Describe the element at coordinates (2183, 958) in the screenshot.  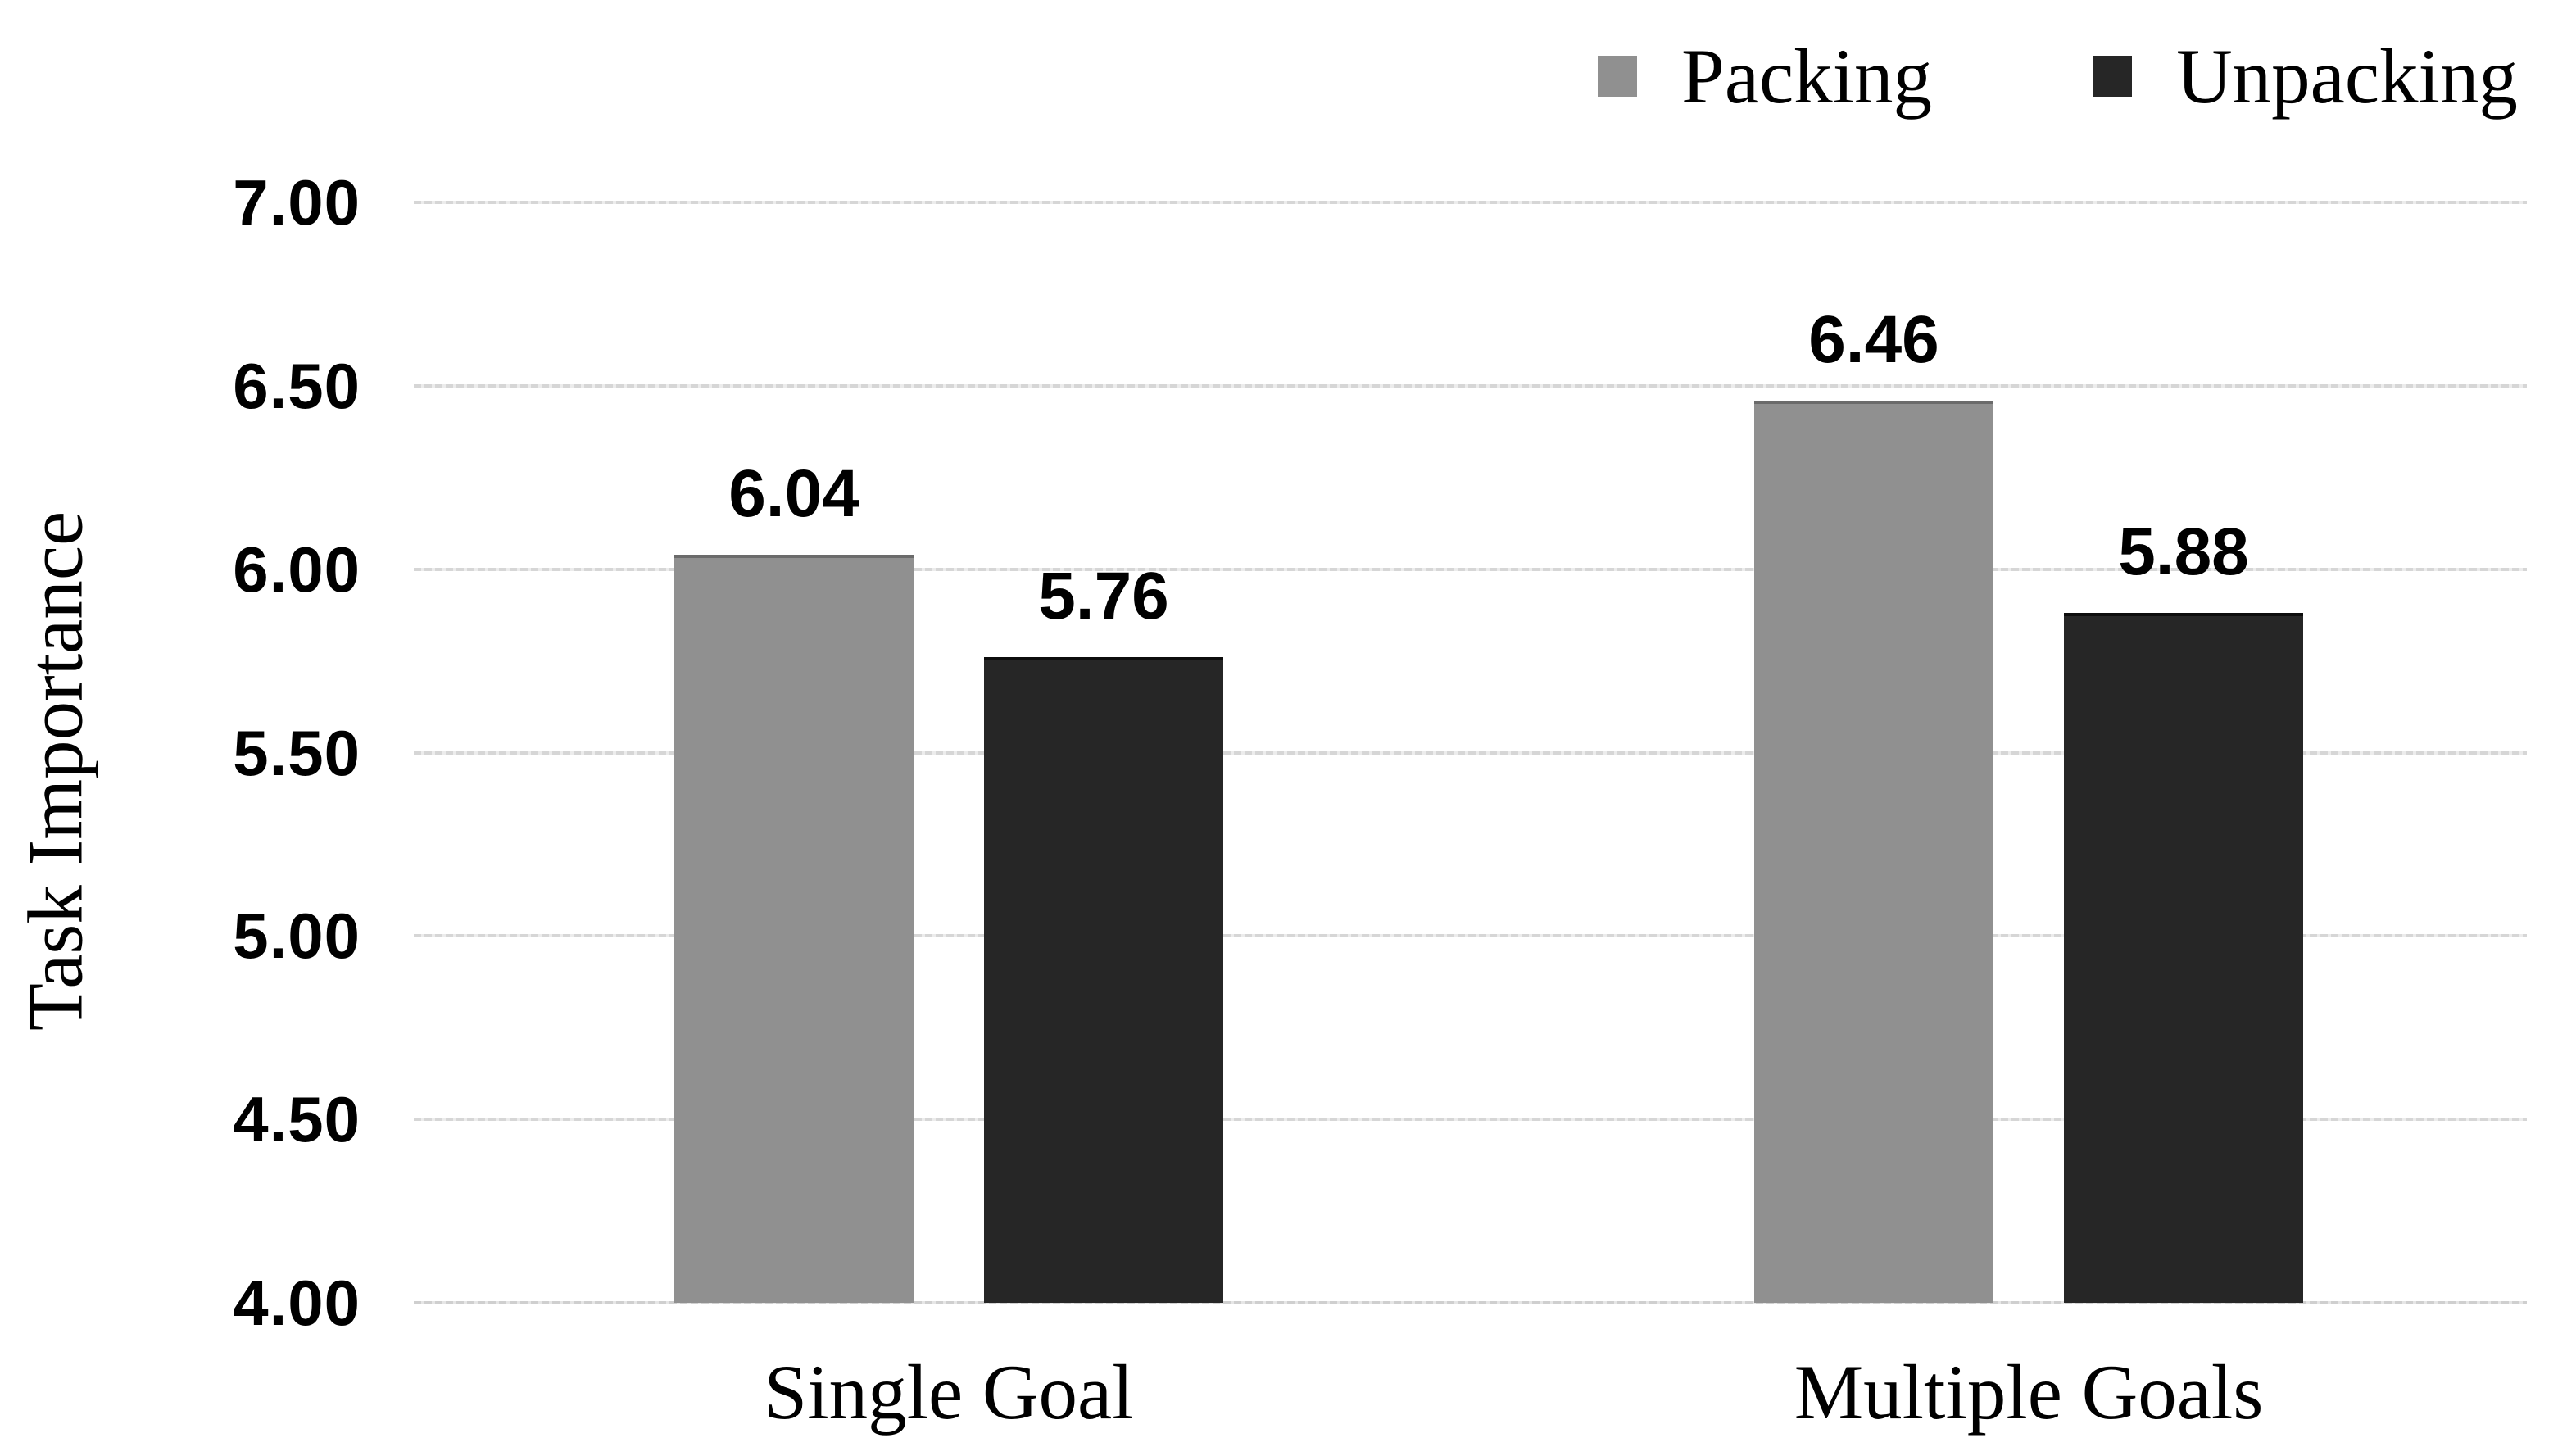
I see `bar-unpacking-multiple-goals` at that location.